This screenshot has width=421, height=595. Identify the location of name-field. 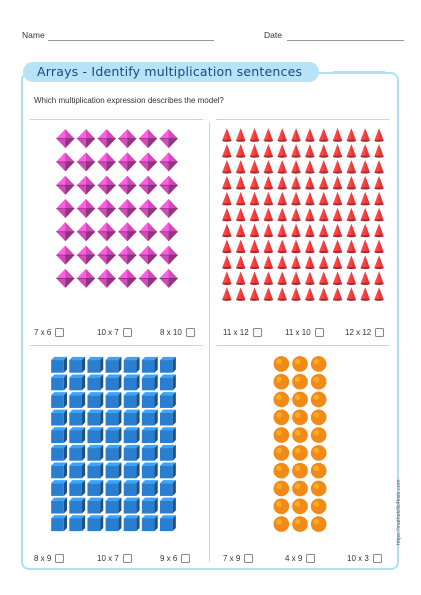
(131, 40).